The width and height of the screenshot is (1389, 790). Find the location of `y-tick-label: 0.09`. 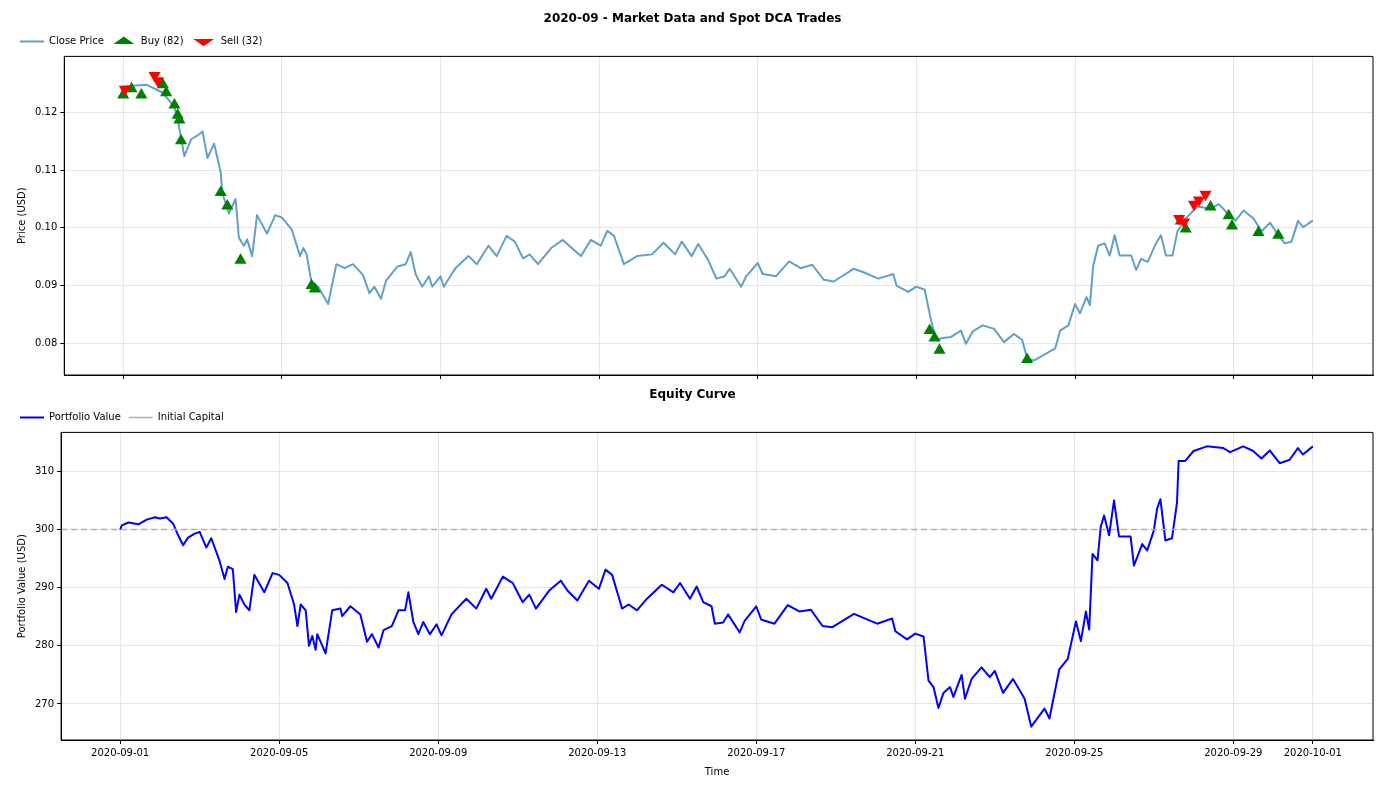

y-tick-label: 0.09 is located at coordinates (46, 285).